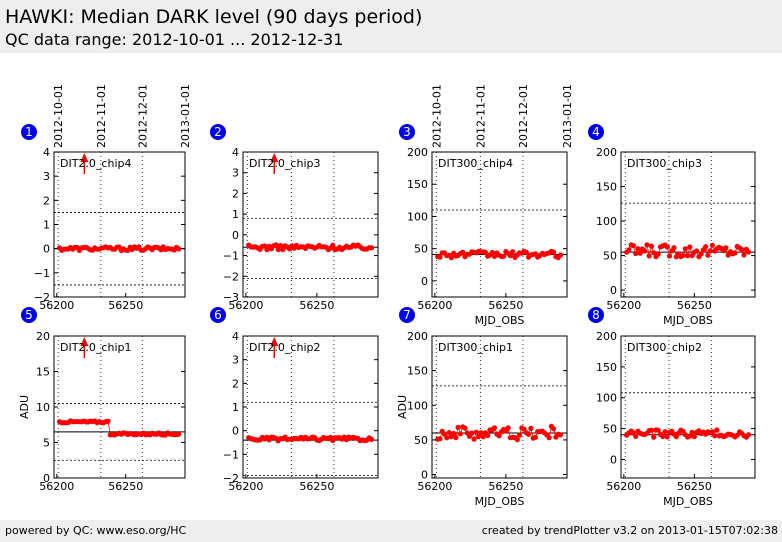 This screenshot has width=782, height=542. I want to click on date-axis-label: 2012-10-01, so click(436, 116).